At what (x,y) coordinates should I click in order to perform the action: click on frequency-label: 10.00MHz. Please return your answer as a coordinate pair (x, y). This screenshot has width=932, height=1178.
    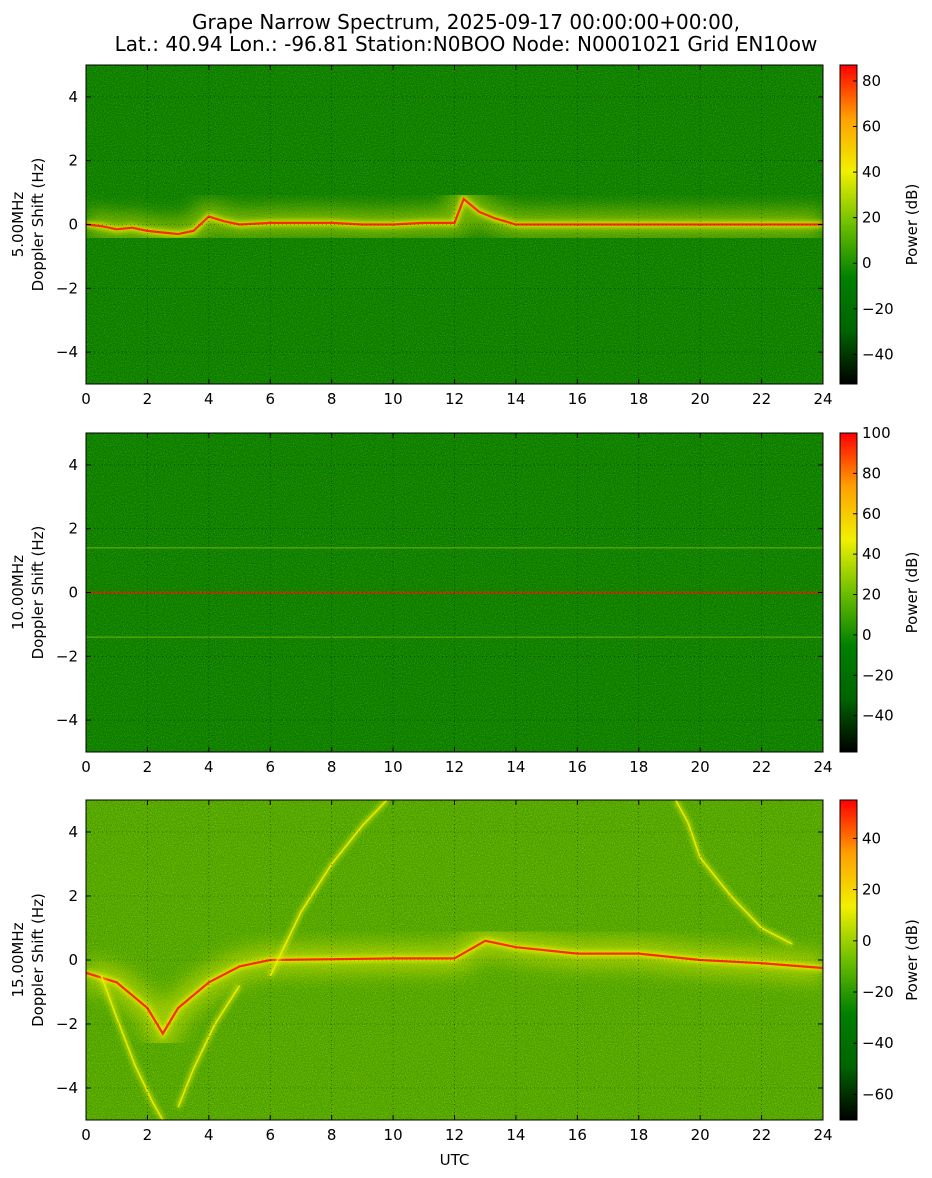
    Looking at the image, I should click on (18, 592).